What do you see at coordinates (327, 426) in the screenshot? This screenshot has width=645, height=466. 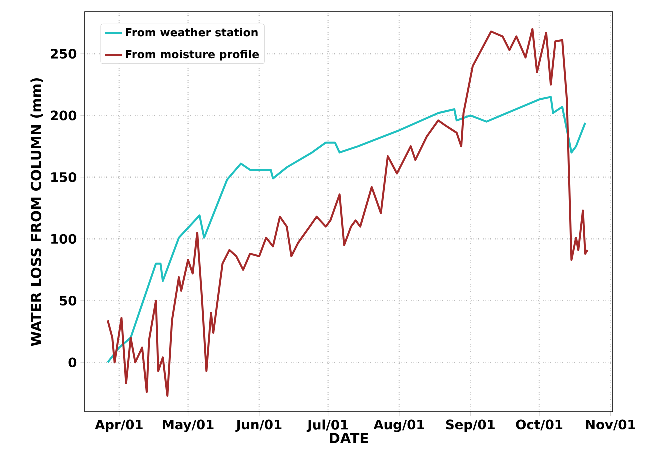 I see `x-tick-label: Jul/01` at bounding box center [327, 426].